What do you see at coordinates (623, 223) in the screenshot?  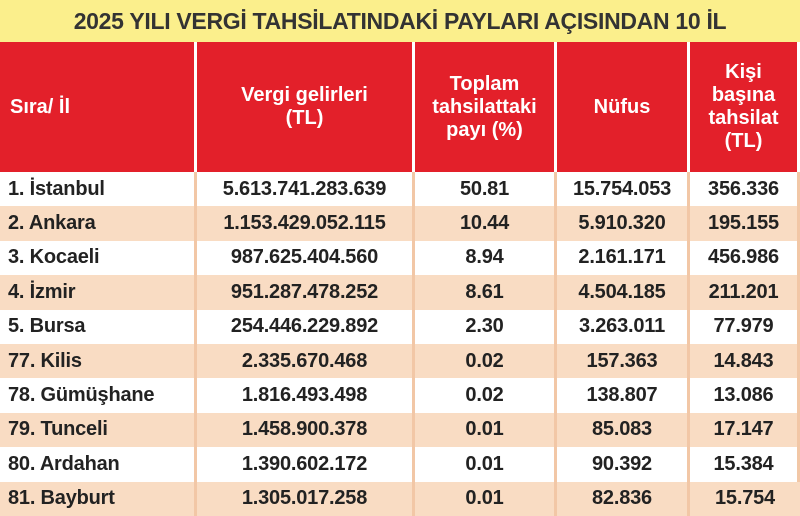 I see `table-cell: 5.910.320` at bounding box center [623, 223].